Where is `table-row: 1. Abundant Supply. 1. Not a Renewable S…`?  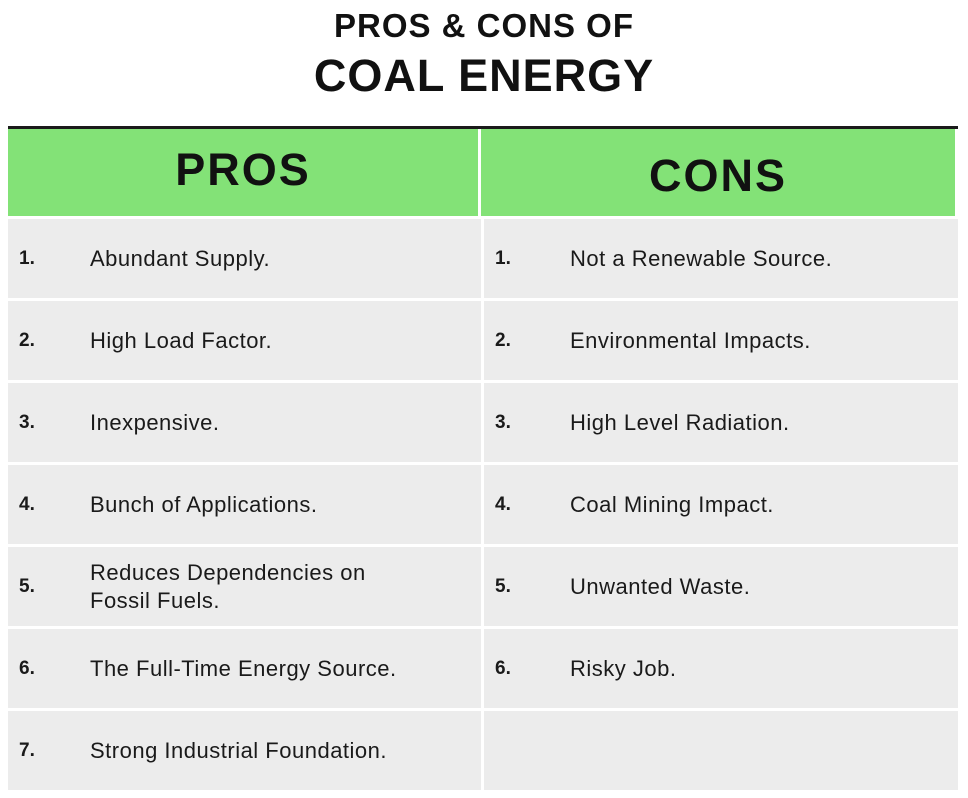
table-row: 1. Abundant Supply. 1. Not a Renewable S… is located at coordinates (483, 258).